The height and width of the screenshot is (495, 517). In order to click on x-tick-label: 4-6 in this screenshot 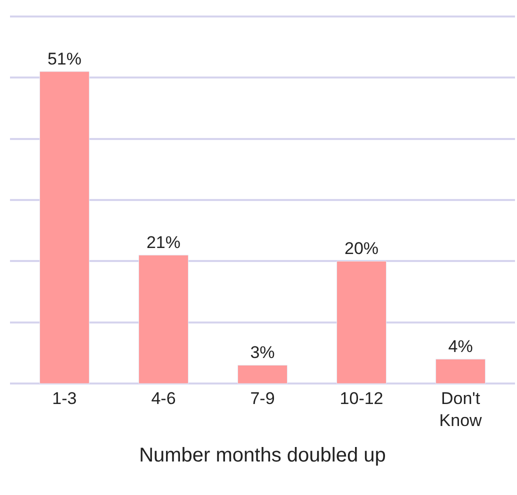, I will do `click(163, 398)`.